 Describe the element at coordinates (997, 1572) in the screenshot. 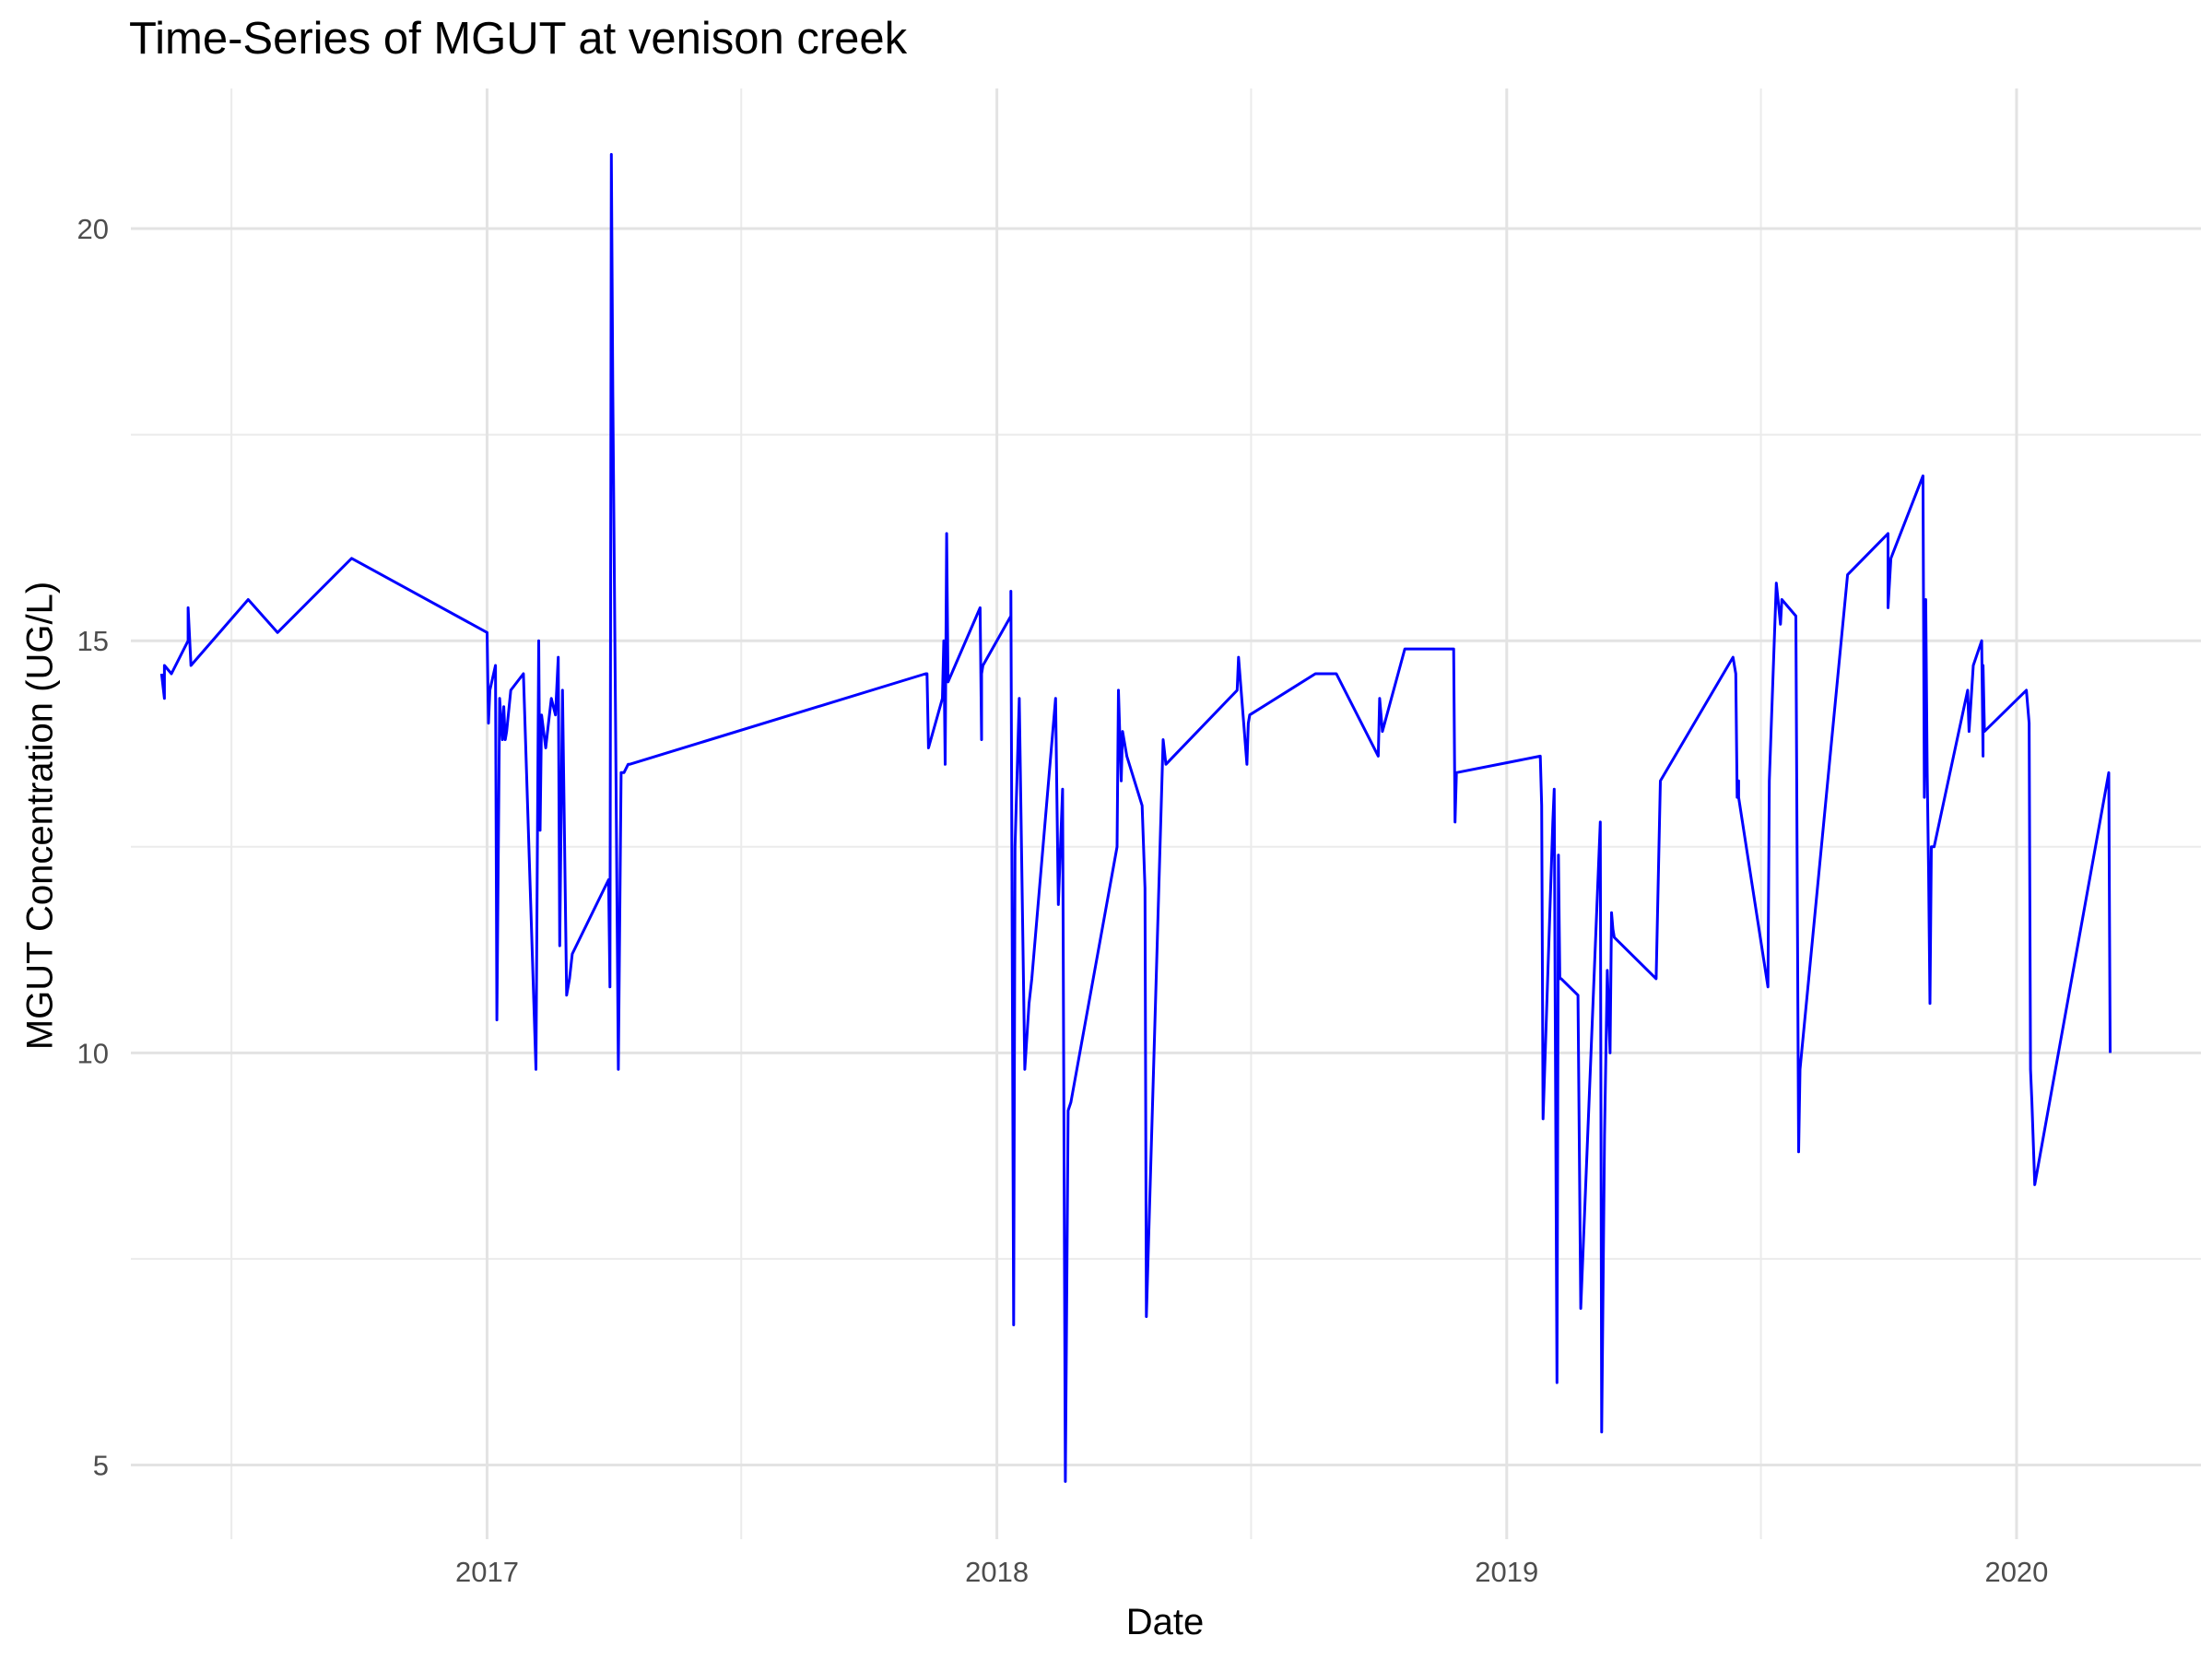

I see `x-tick-label: 2018` at that location.